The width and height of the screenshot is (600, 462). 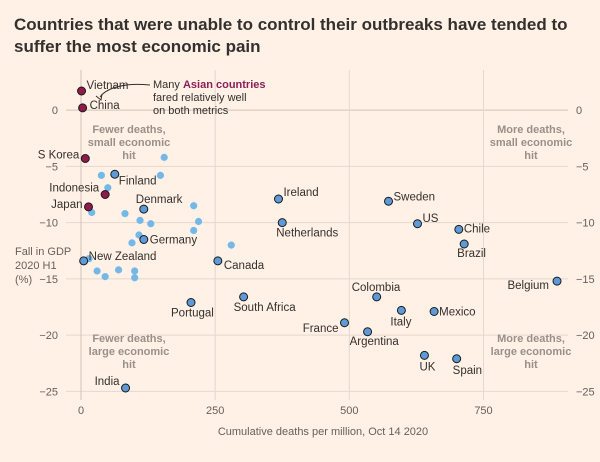 What do you see at coordinates (123, 257) in the screenshot?
I see `point-label-new-zealand: New Zealand` at bounding box center [123, 257].